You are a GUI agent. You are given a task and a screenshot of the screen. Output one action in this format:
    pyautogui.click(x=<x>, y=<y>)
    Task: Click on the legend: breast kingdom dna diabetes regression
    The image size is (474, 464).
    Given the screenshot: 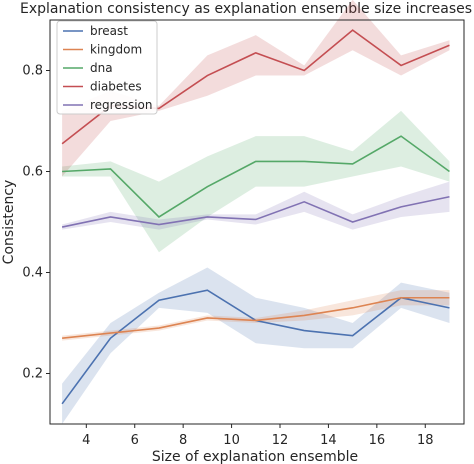 What is the action you would take?
    pyautogui.click(x=107, y=67)
    